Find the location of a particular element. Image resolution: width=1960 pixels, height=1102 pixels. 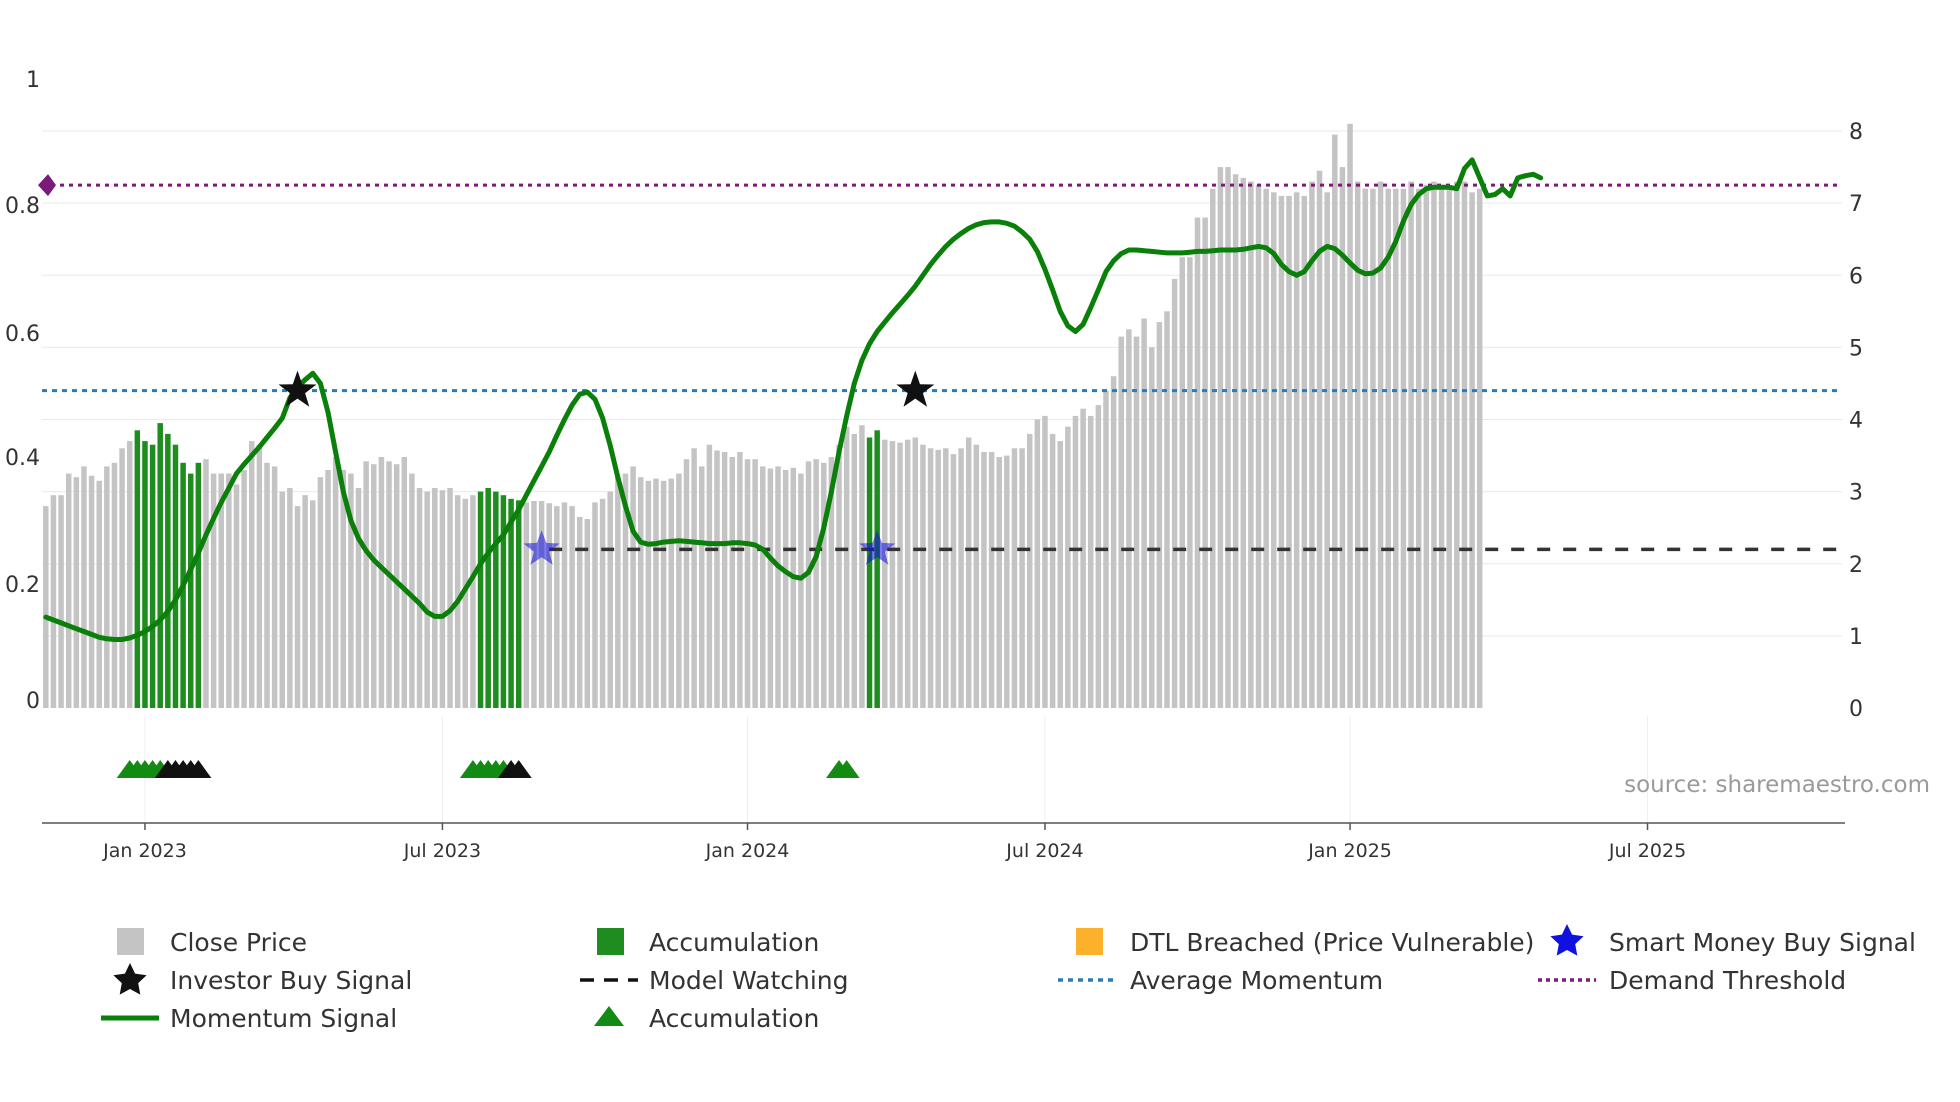

date-tick-label: Jan 2023 is located at coordinates (144, 851).